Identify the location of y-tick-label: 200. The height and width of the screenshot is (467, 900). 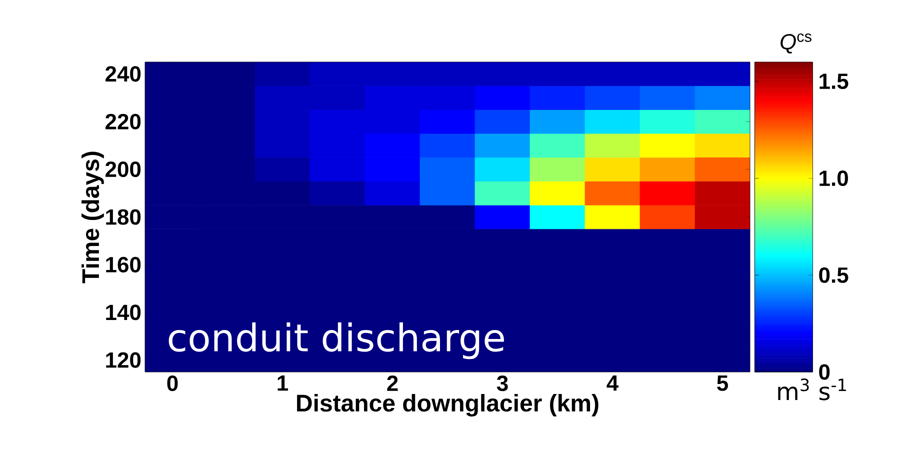
(123, 170).